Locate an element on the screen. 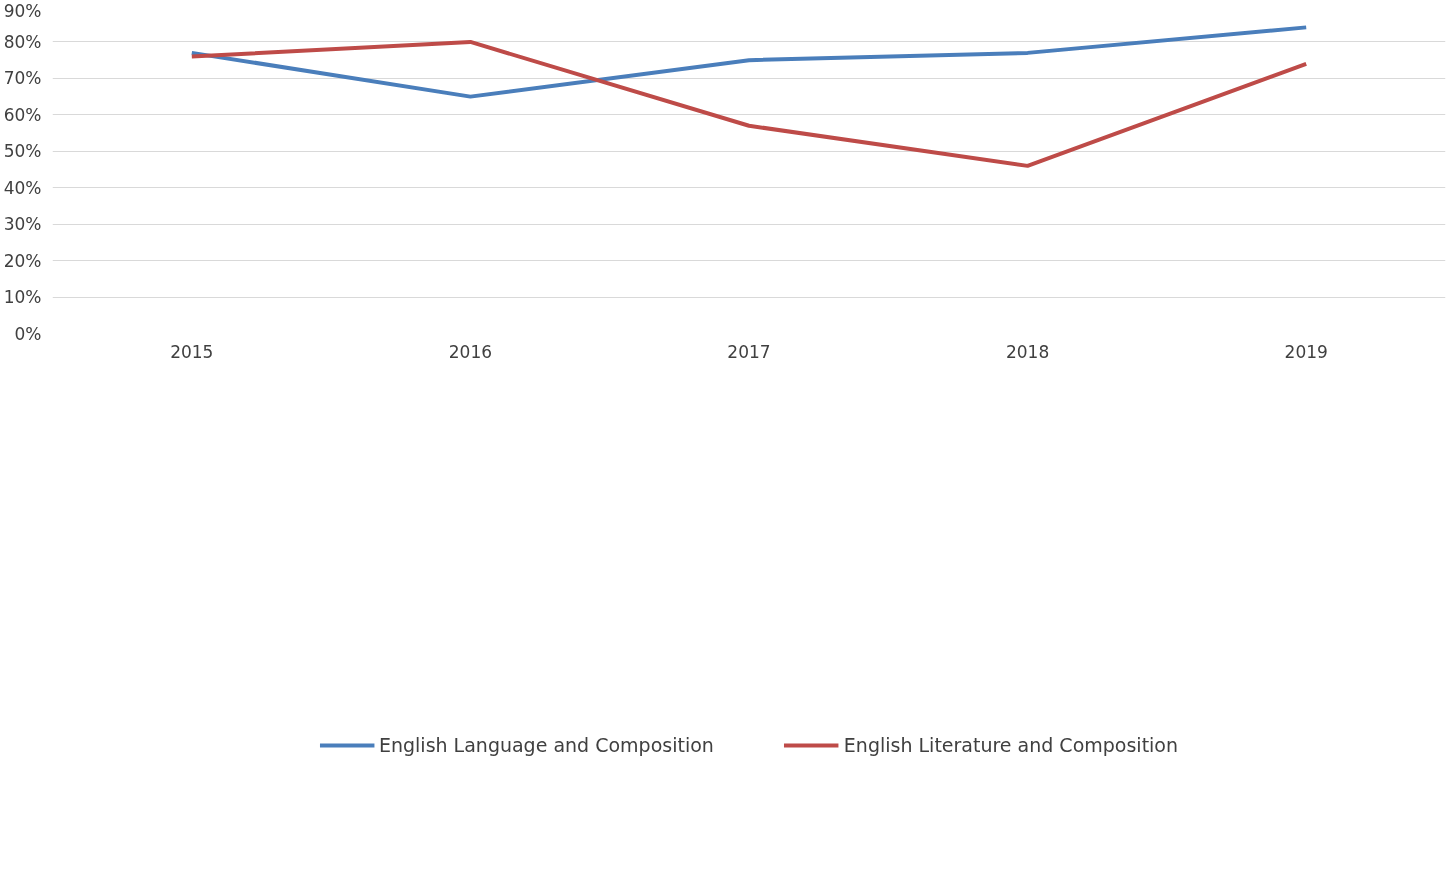 This screenshot has width=1454, height=884. x-tick-label: 2015 is located at coordinates (192, 351).